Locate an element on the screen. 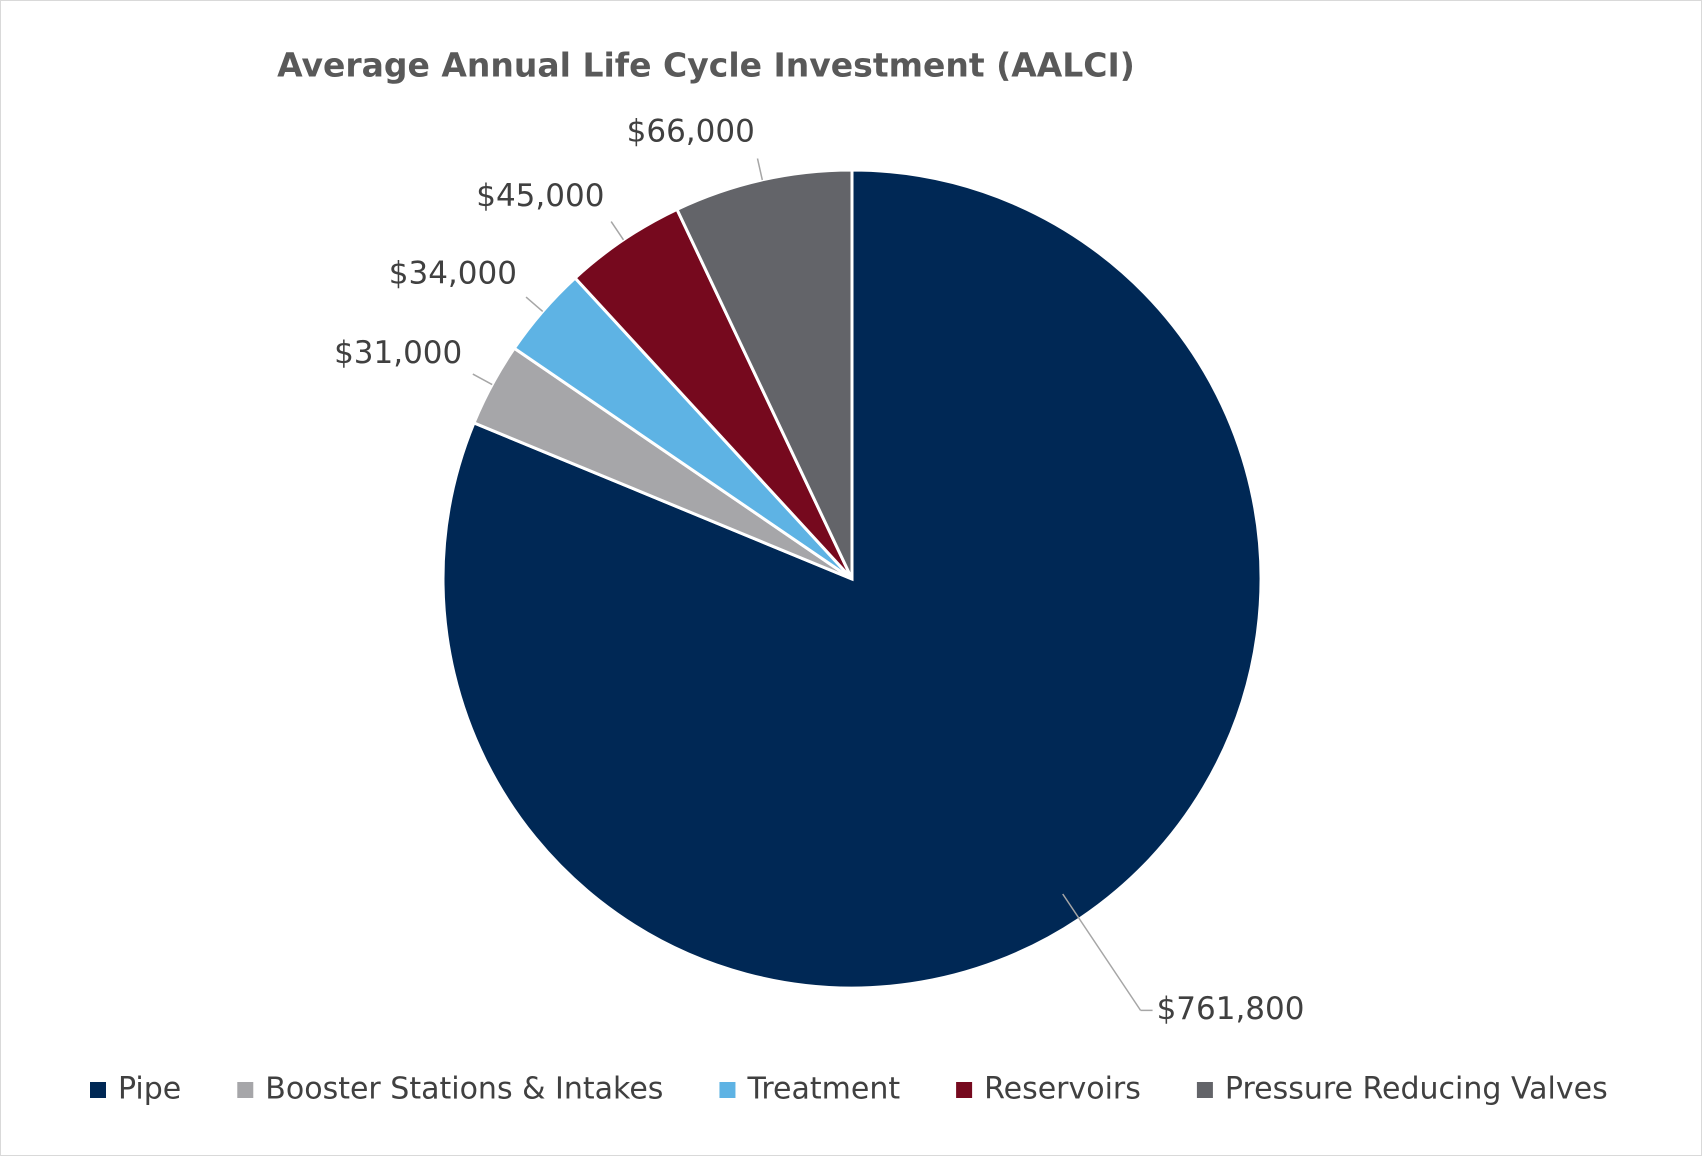 This screenshot has width=1702, height=1156. legend-label: Treatment is located at coordinates (823, 1089).